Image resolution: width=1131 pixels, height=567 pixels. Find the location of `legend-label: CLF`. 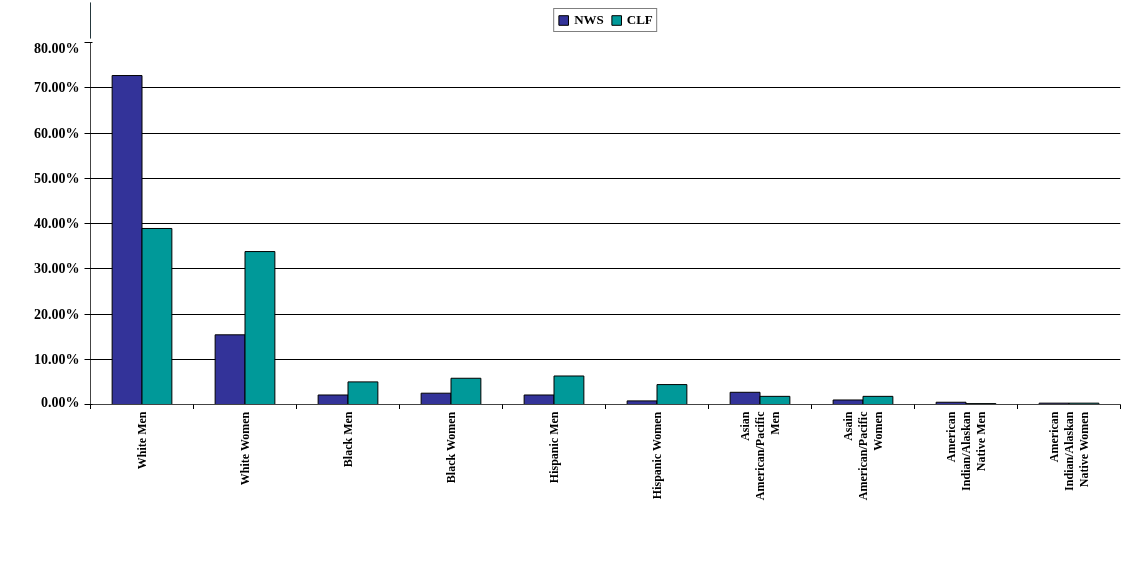

legend-label: CLF is located at coordinates (639, 20).